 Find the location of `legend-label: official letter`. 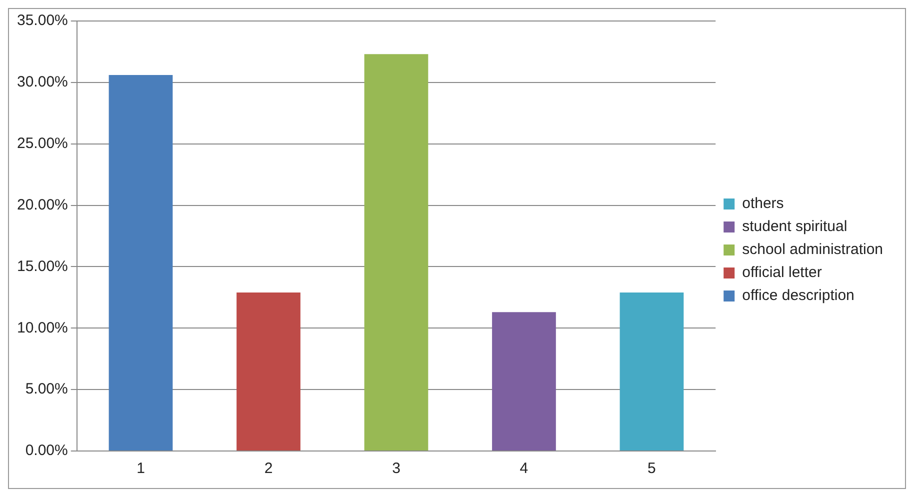

legend-label: official letter is located at coordinates (782, 273).